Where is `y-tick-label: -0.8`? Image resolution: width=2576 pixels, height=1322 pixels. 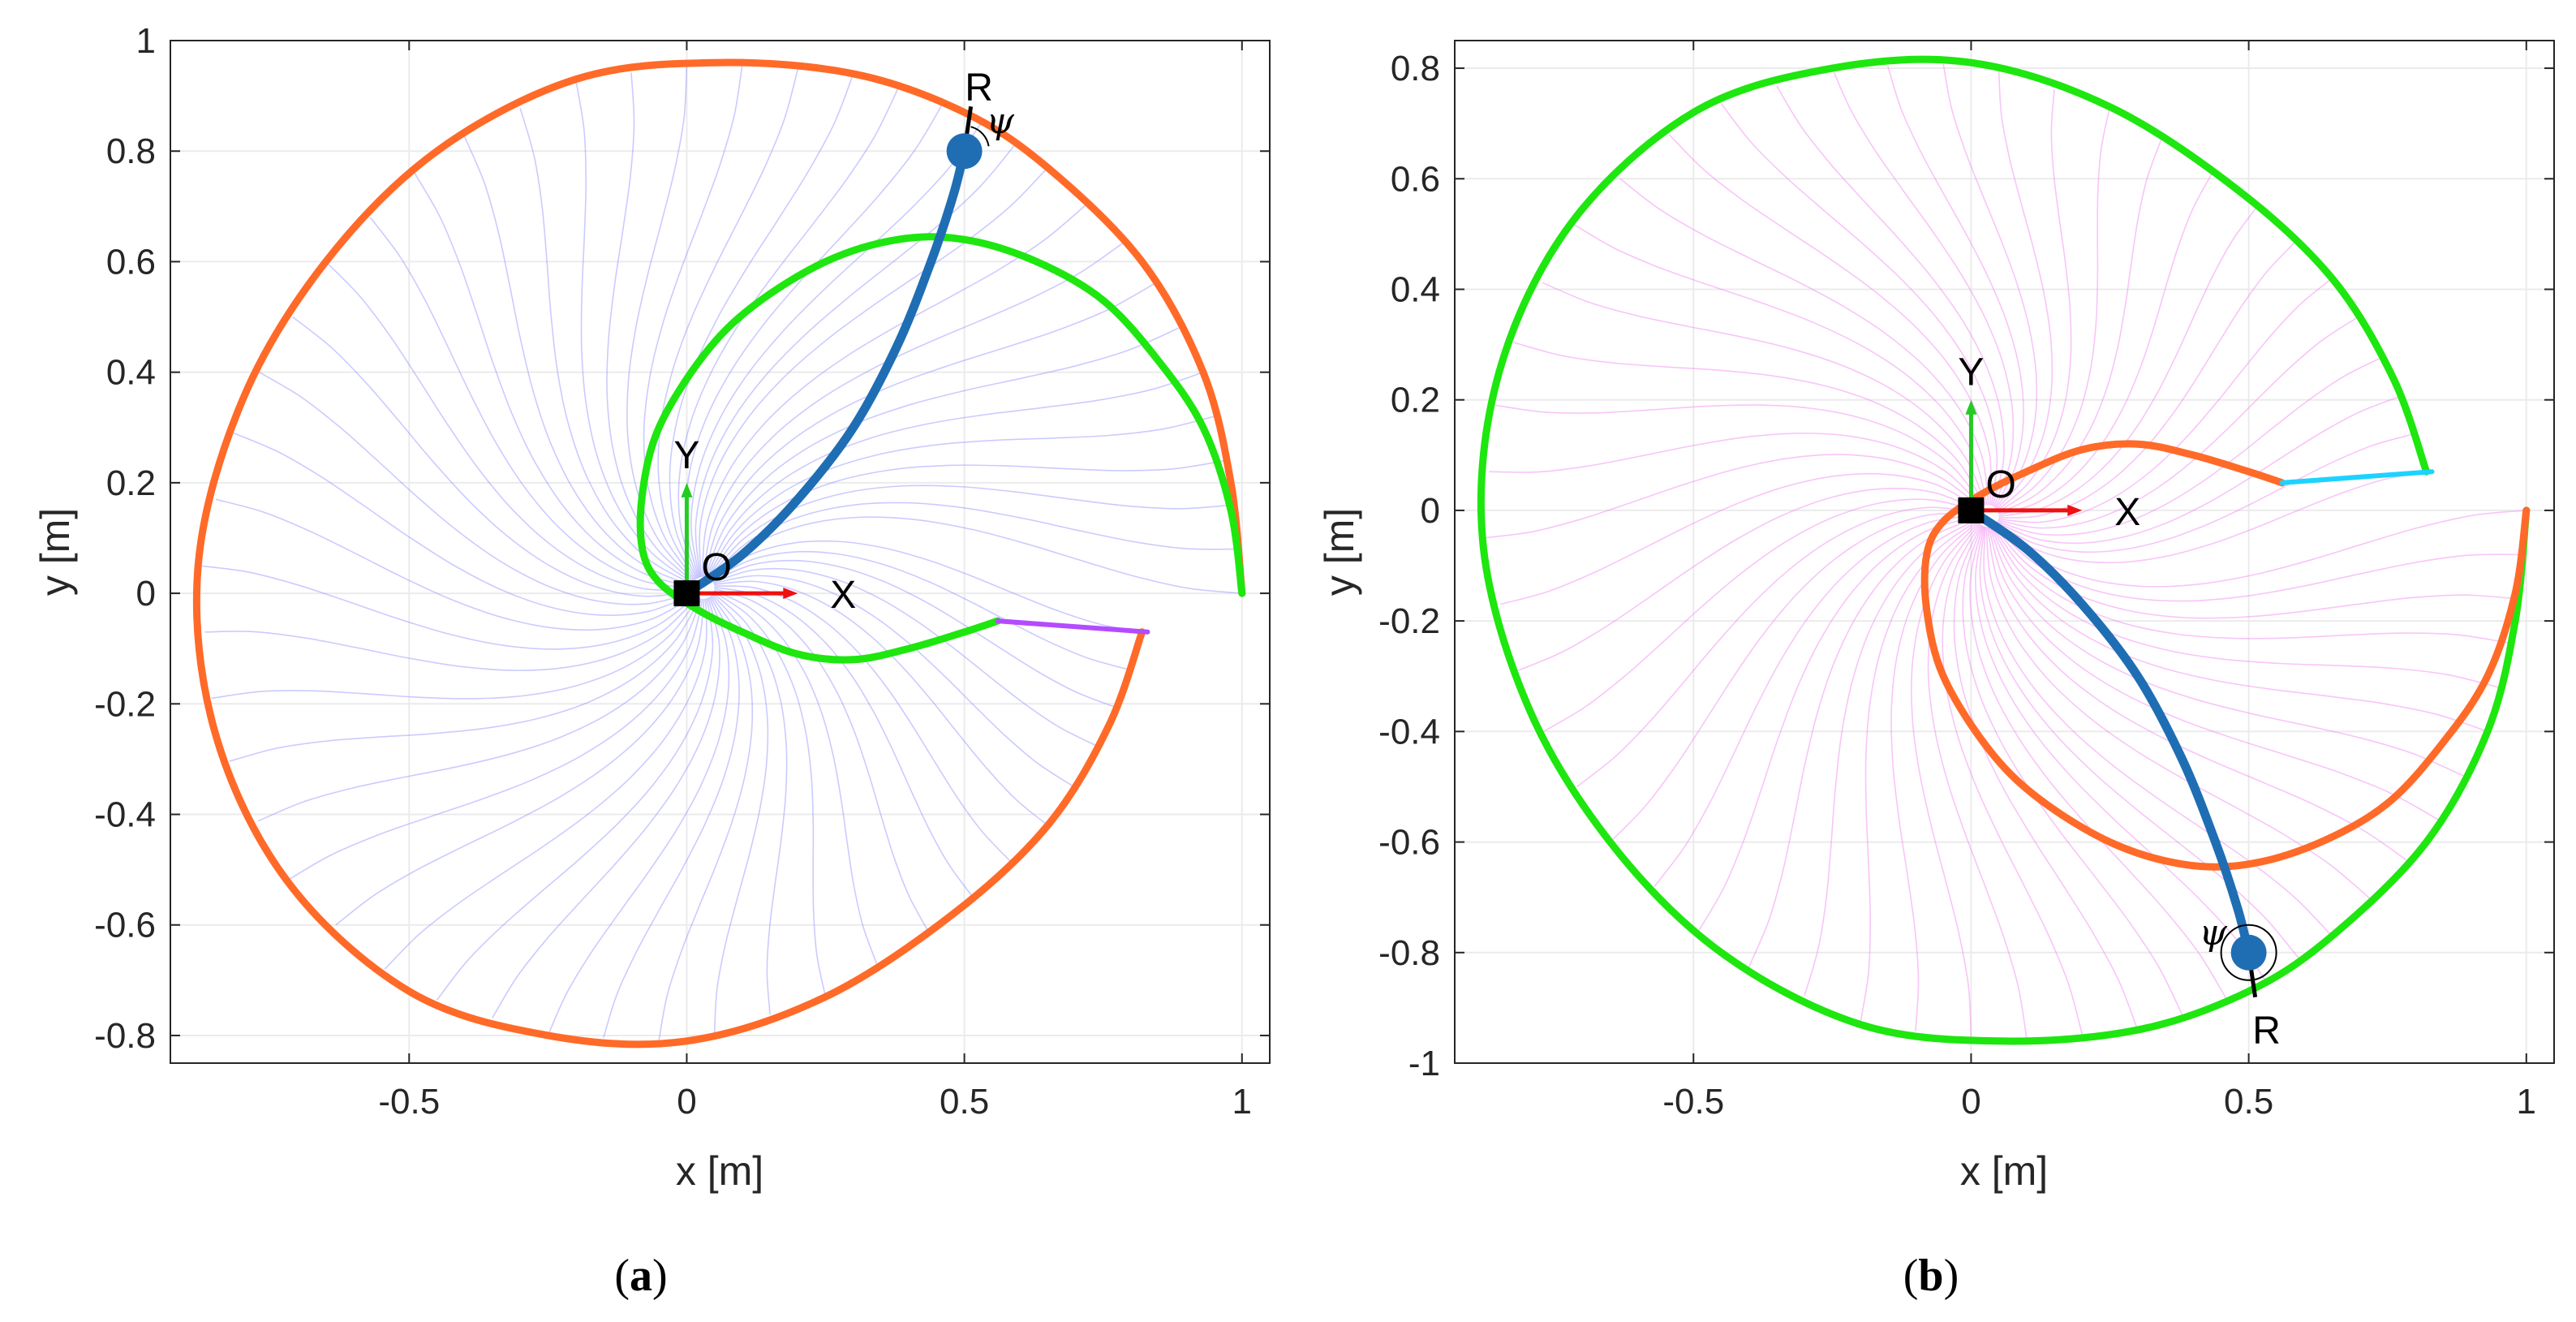
y-tick-label: -0.8 is located at coordinates (1409, 953).